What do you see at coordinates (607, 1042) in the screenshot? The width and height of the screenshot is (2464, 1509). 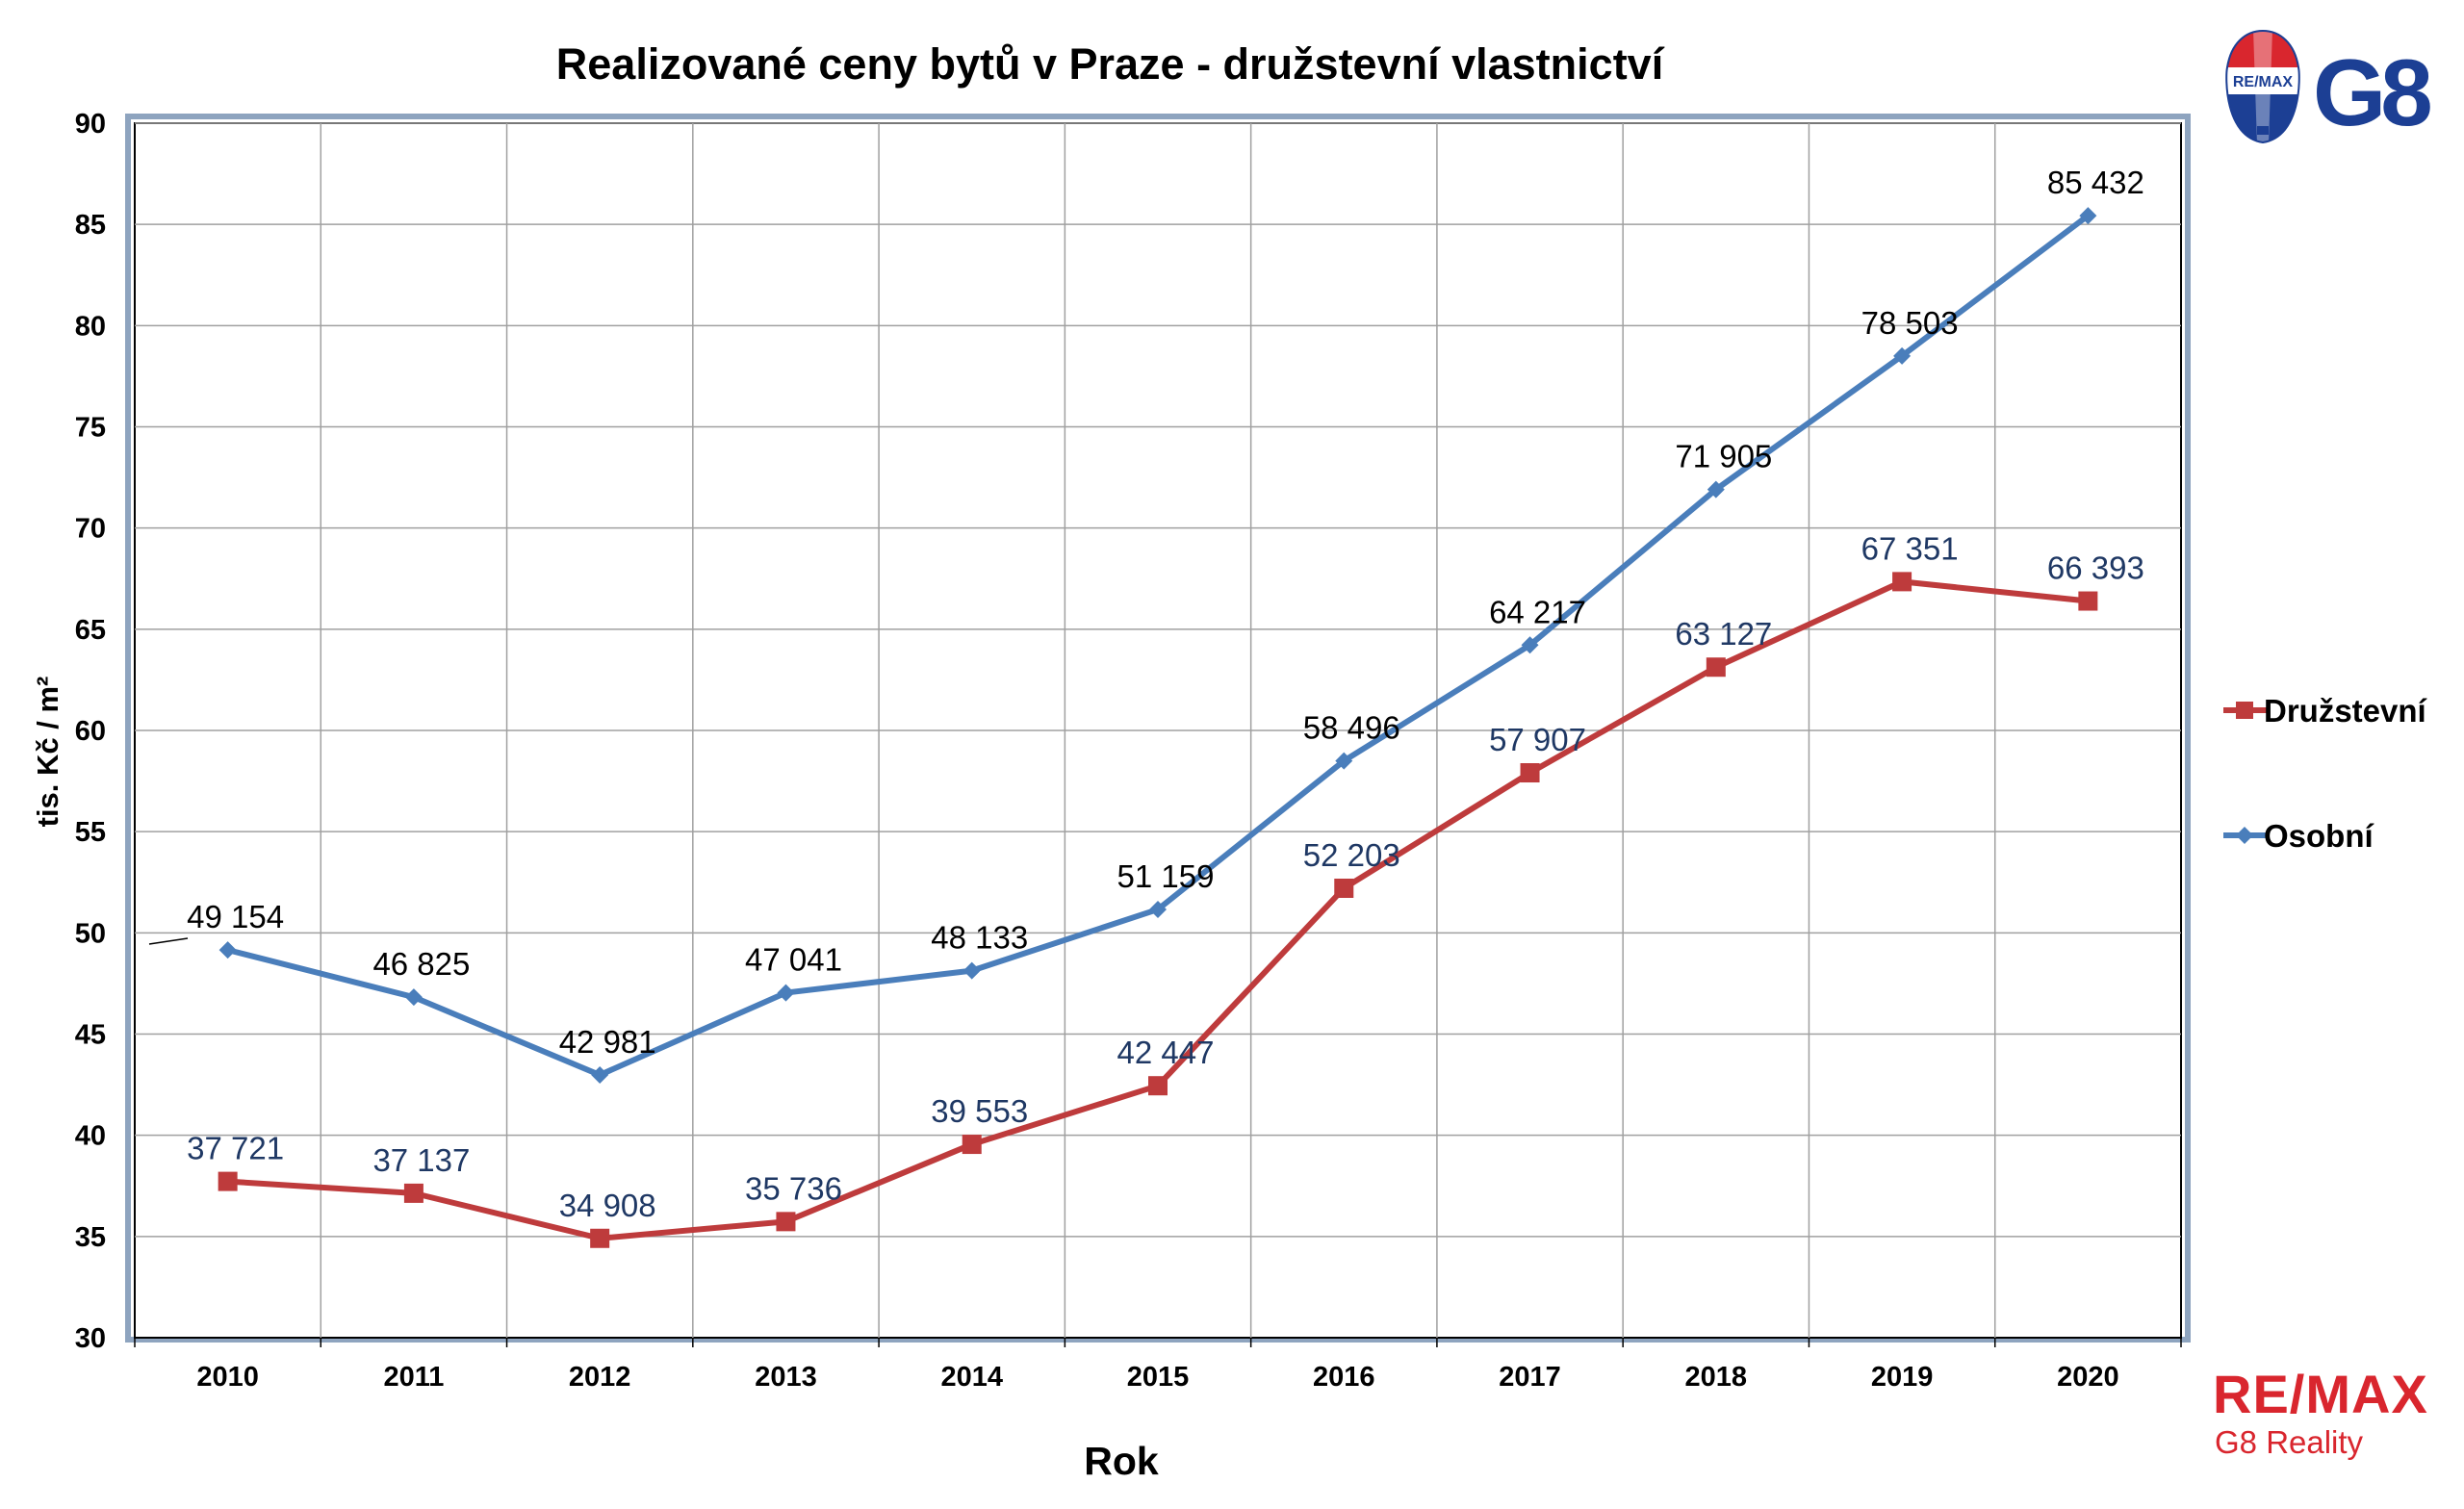 I see `data-label: 42 981` at bounding box center [607, 1042].